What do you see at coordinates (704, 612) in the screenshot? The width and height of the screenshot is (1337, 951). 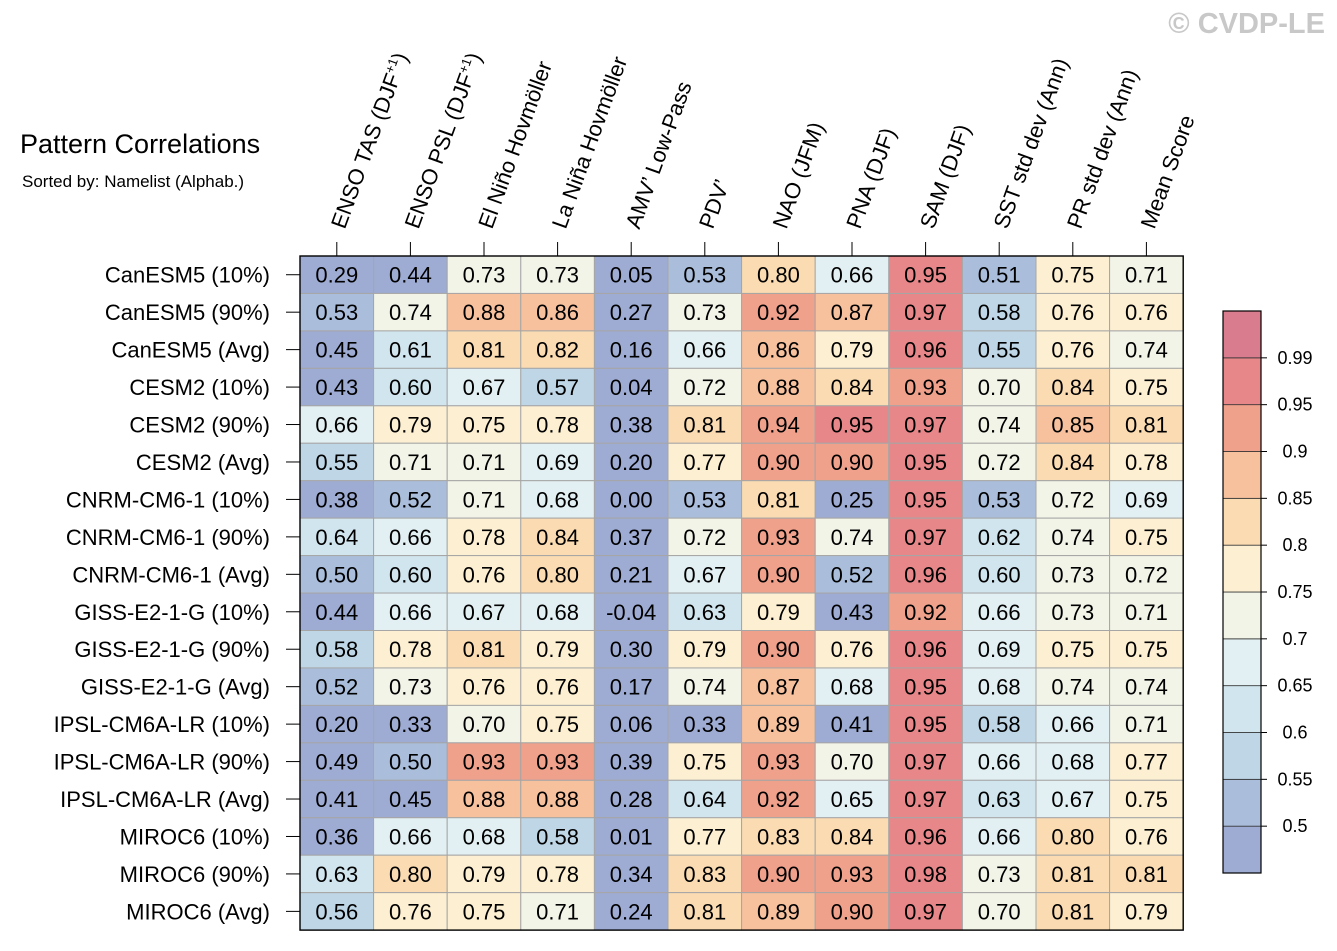 I see `cell-value-label: 0.63` at bounding box center [704, 612].